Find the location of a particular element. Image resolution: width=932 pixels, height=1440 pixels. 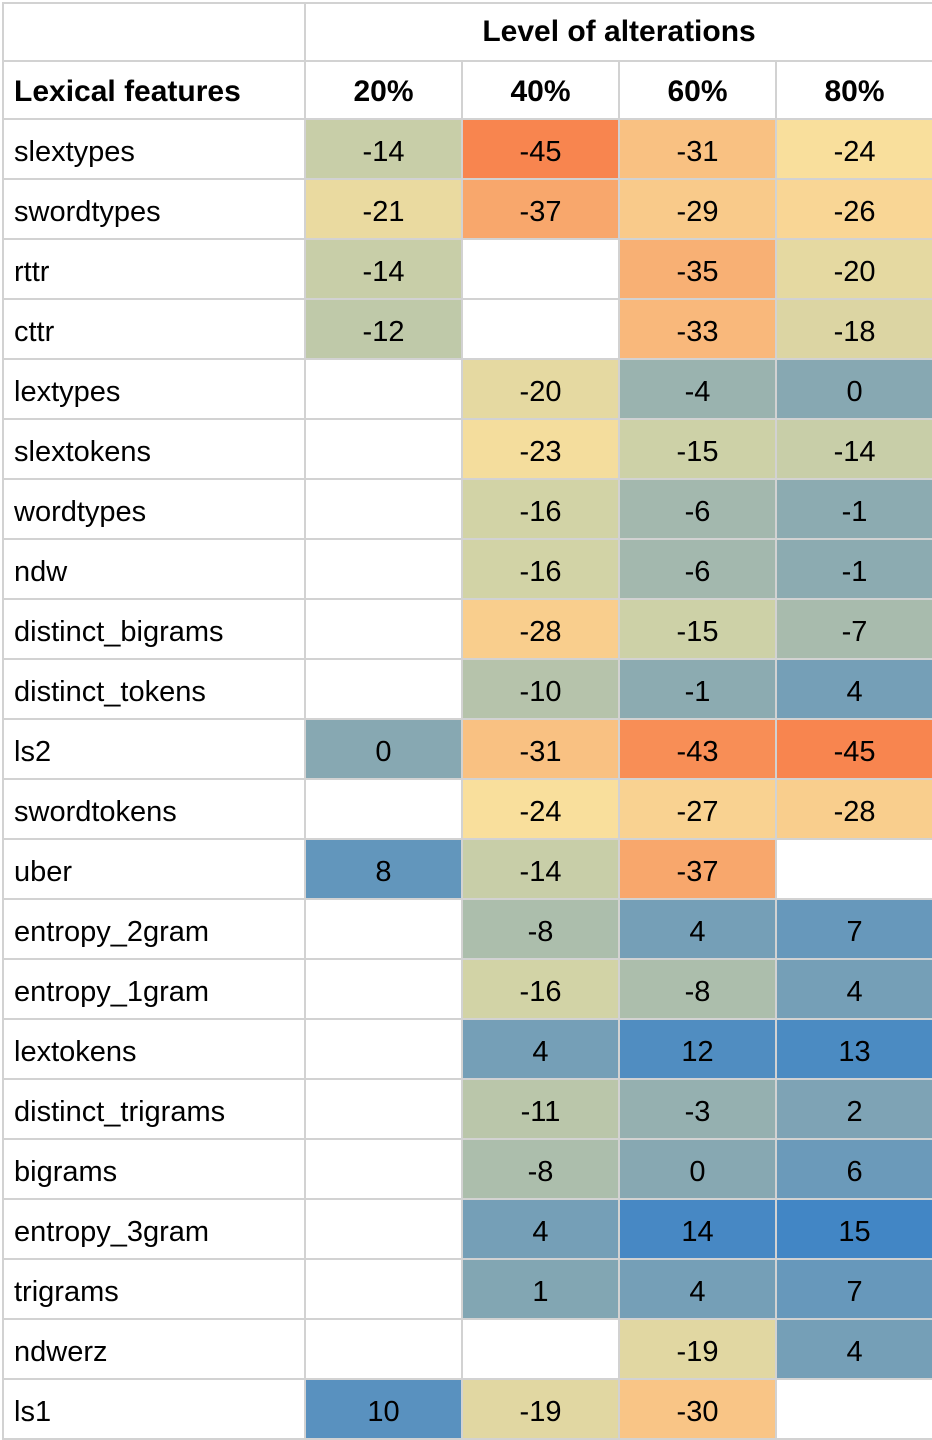

heatmap-cell: -7 is located at coordinates (853, 629).